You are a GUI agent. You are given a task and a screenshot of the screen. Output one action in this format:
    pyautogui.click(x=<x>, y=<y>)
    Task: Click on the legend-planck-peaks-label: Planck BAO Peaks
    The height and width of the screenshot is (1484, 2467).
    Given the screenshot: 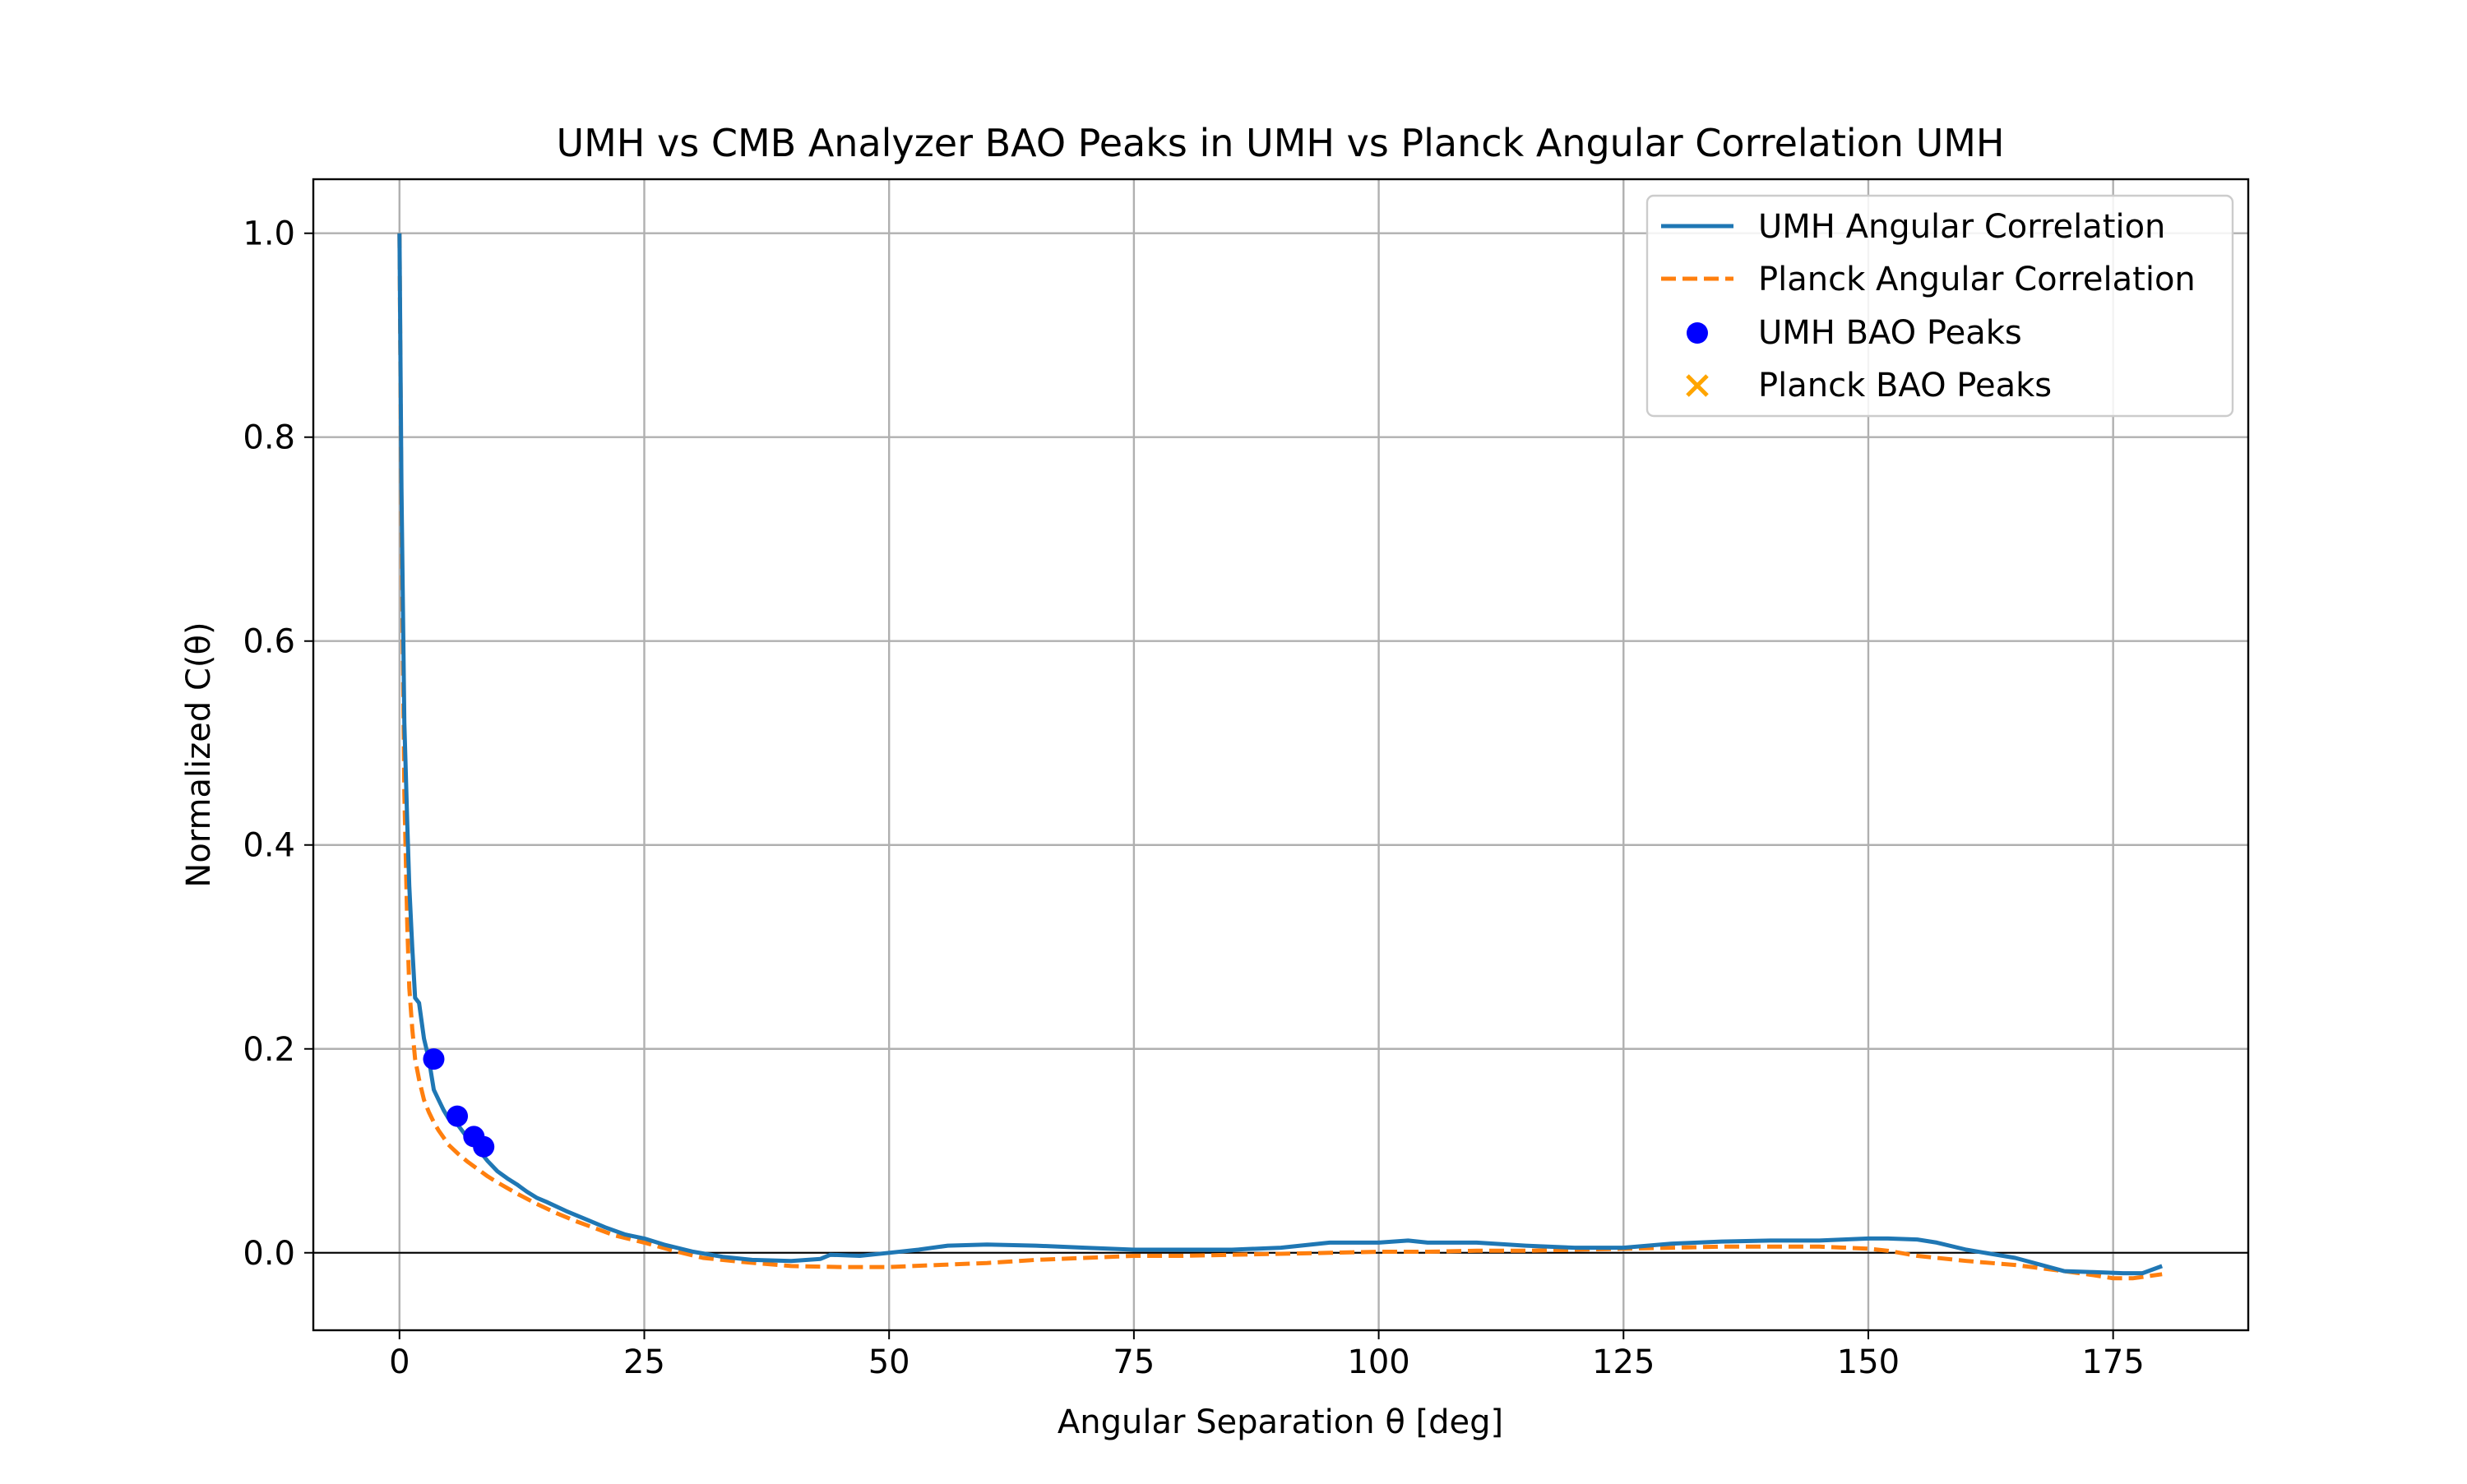 What is the action you would take?
    pyautogui.click(x=1905, y=386)
    